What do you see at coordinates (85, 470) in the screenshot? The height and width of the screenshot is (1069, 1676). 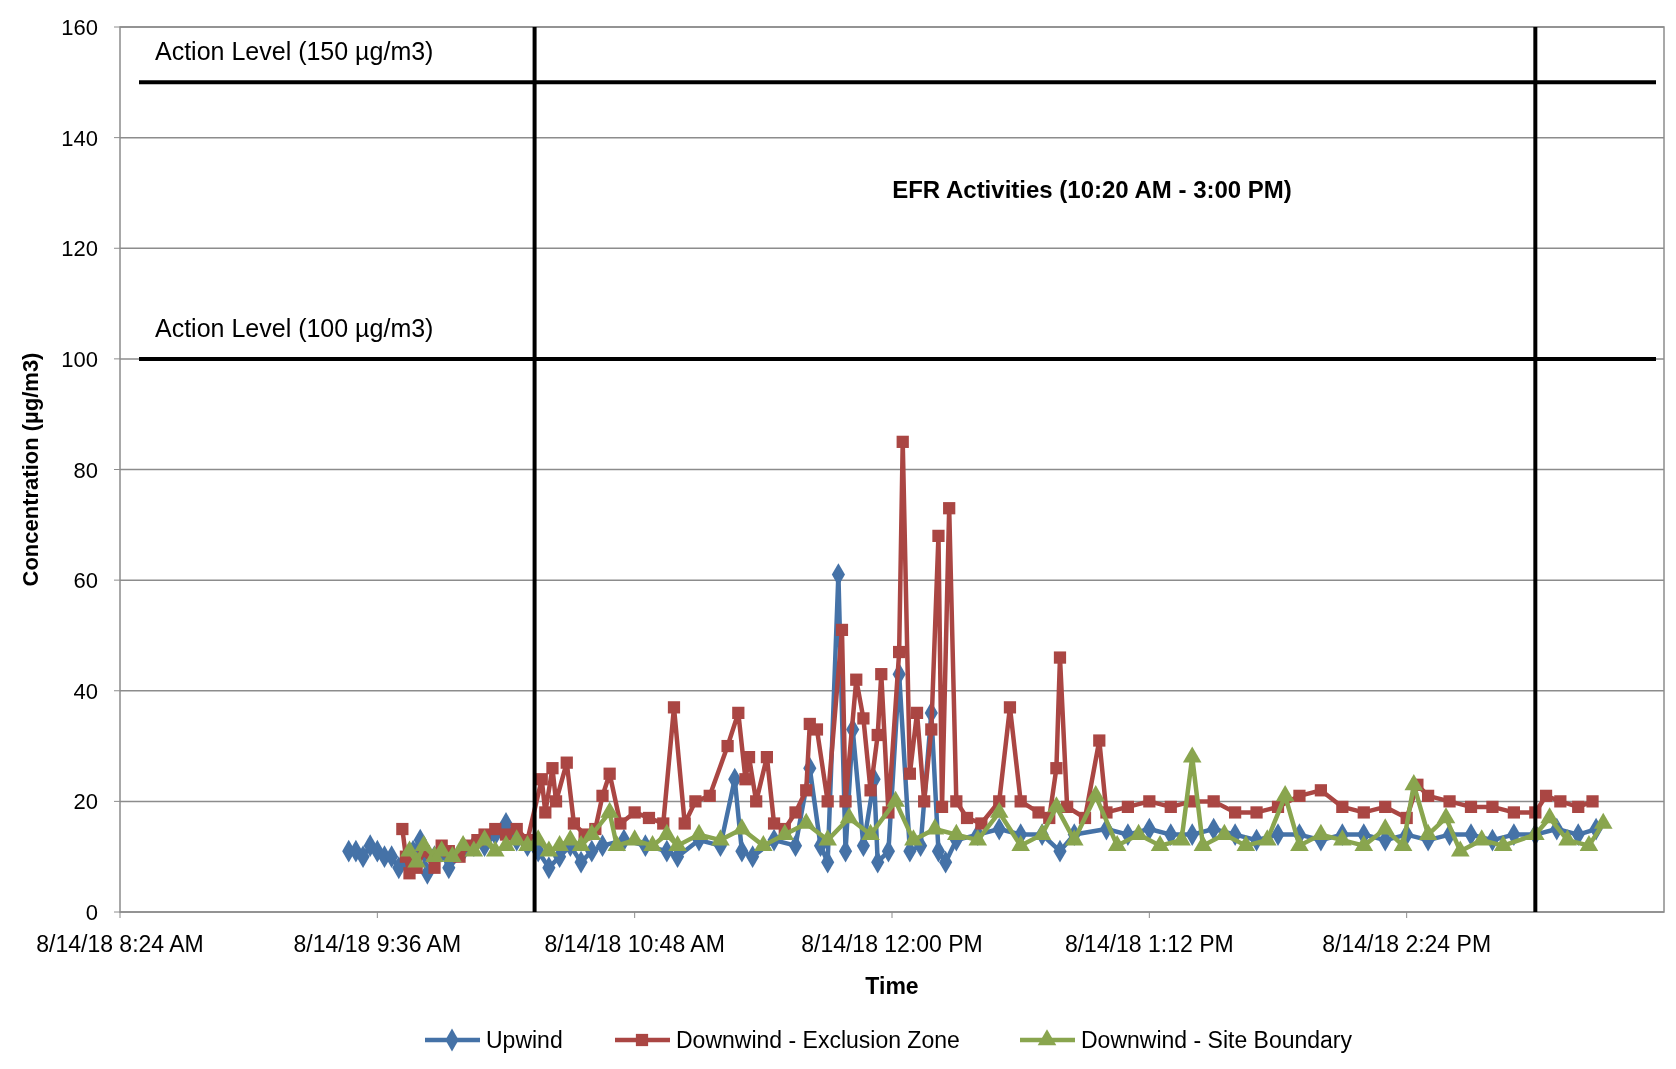 I see `y-tick-label: 80` at bounding box center [85, 470].